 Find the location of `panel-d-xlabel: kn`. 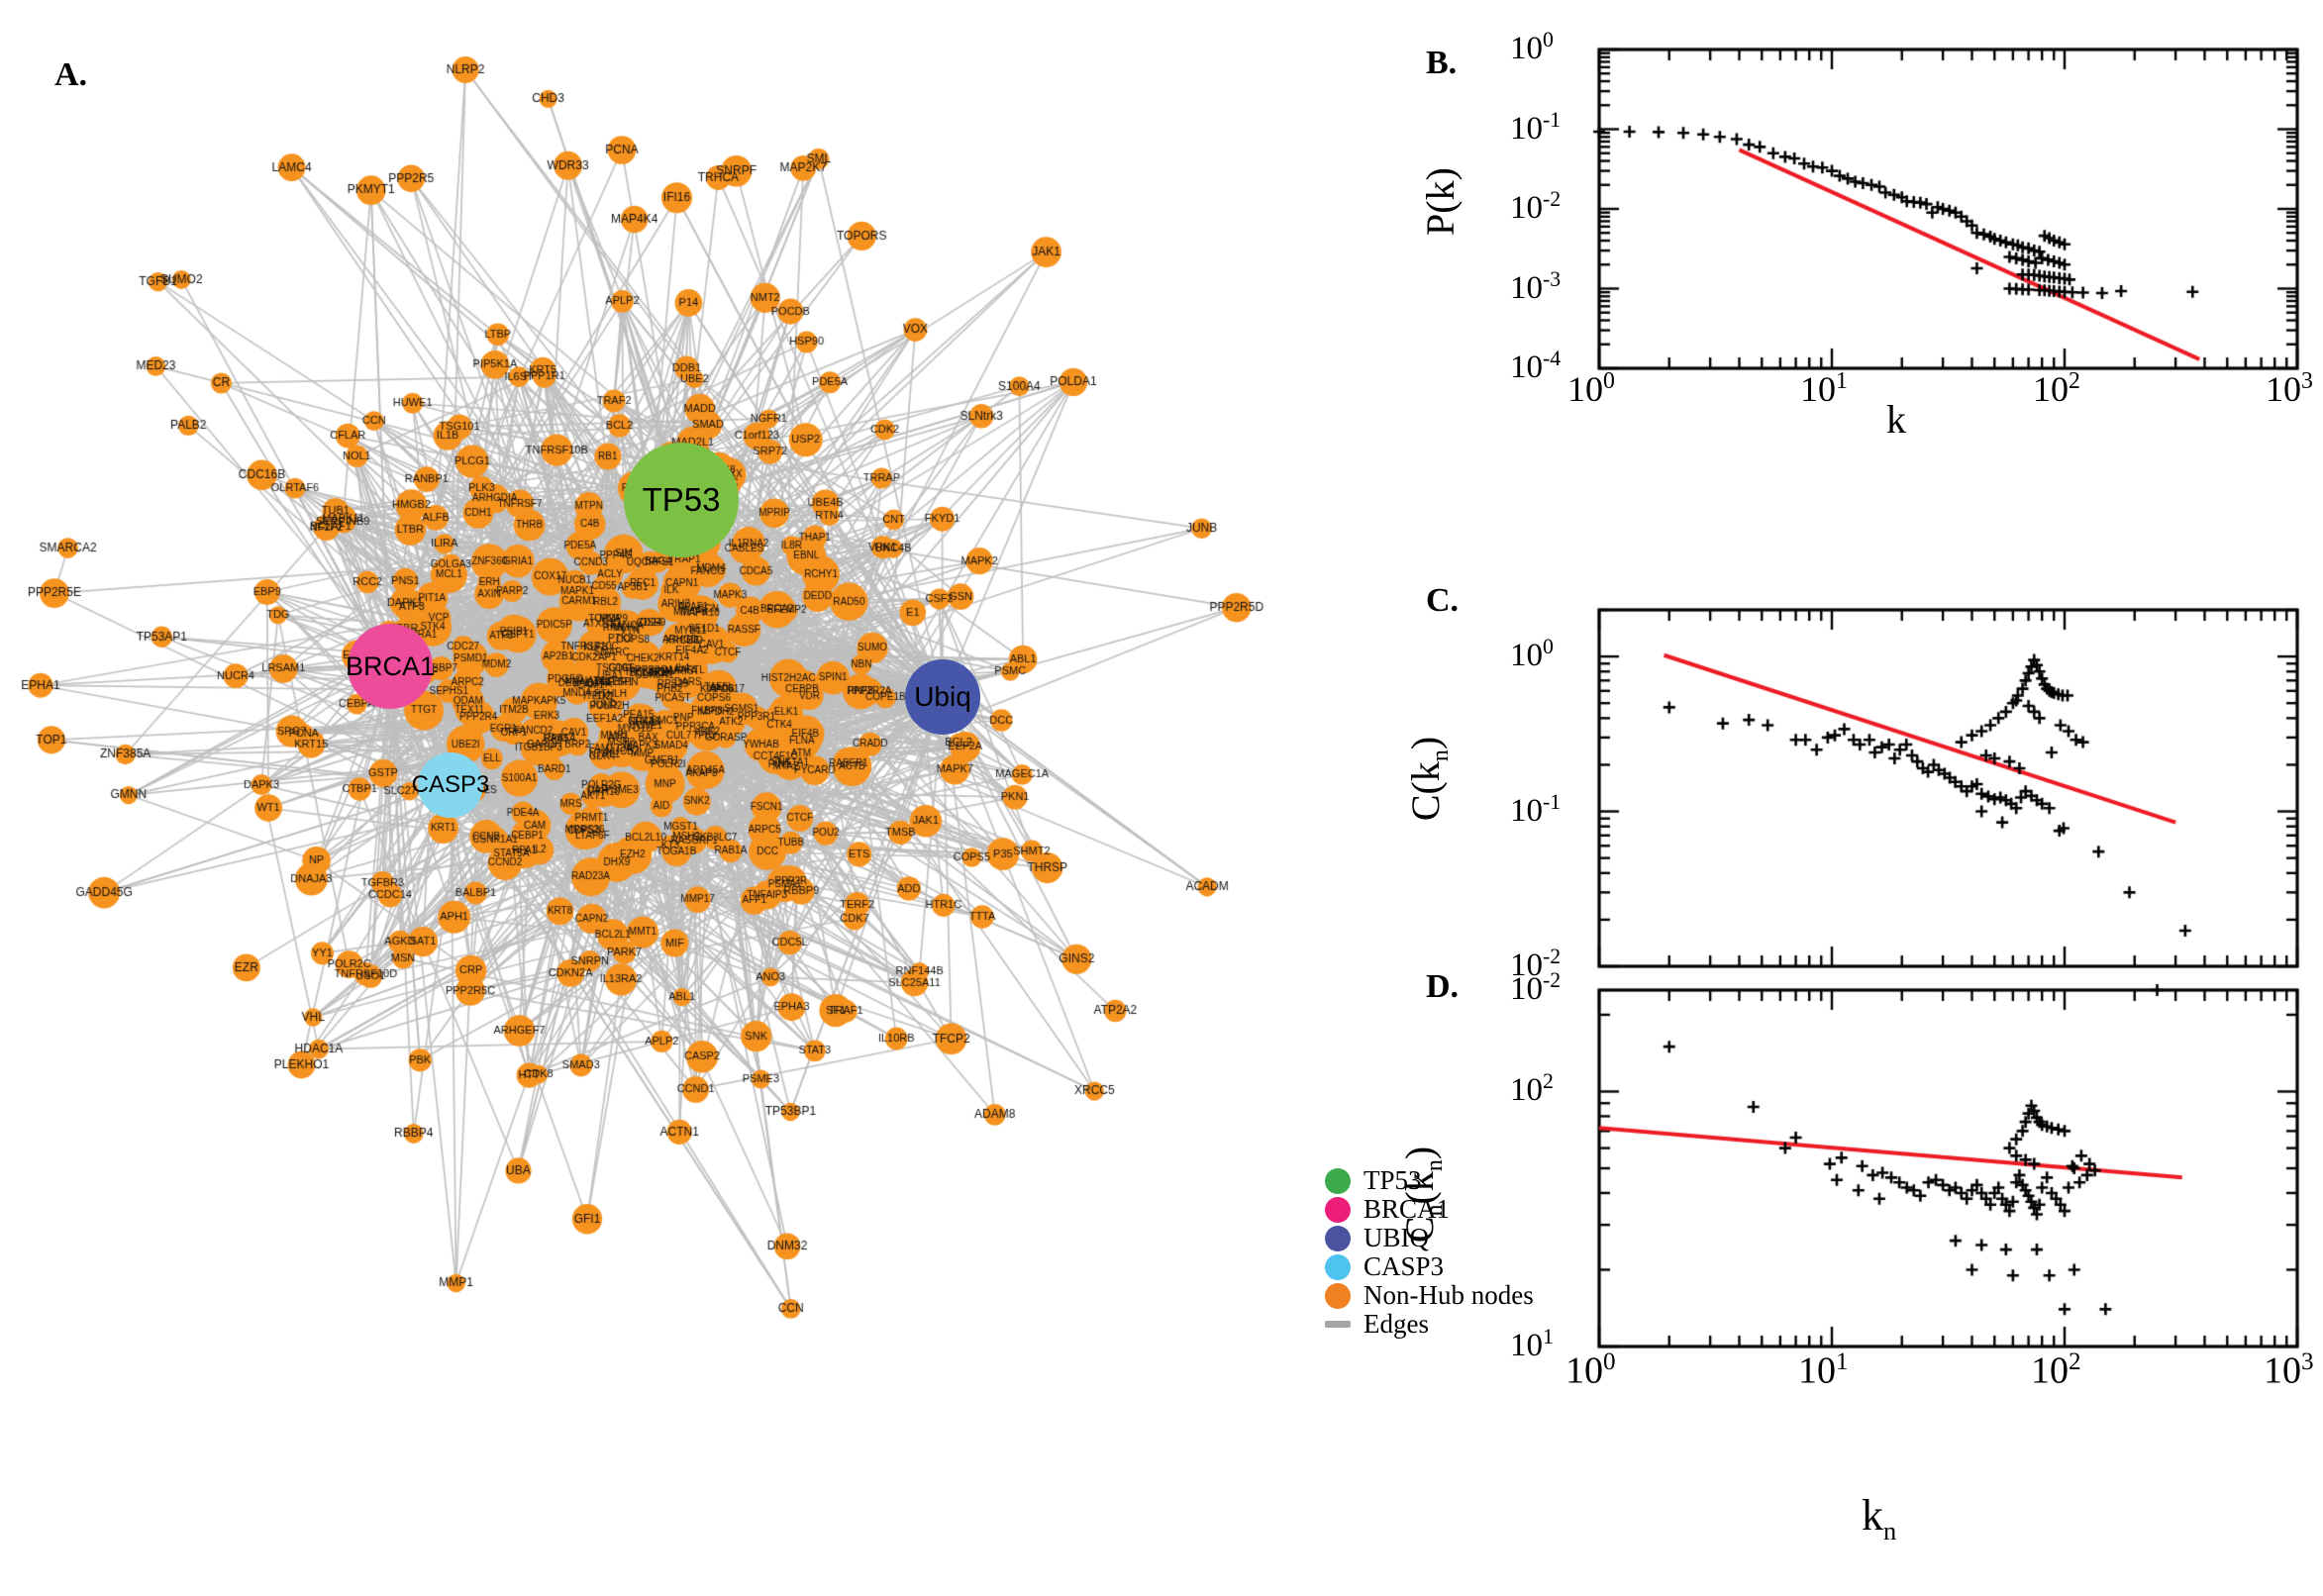

panel-d-xlabel: kn is located at coordinates (1880, 1518).